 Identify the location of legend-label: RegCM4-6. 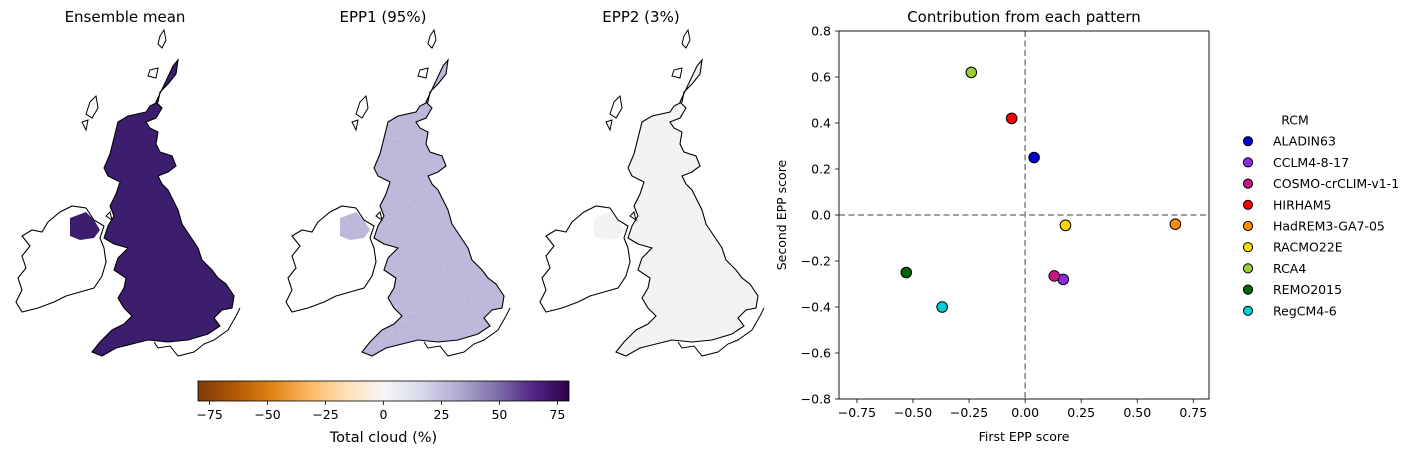
(1305, 310).